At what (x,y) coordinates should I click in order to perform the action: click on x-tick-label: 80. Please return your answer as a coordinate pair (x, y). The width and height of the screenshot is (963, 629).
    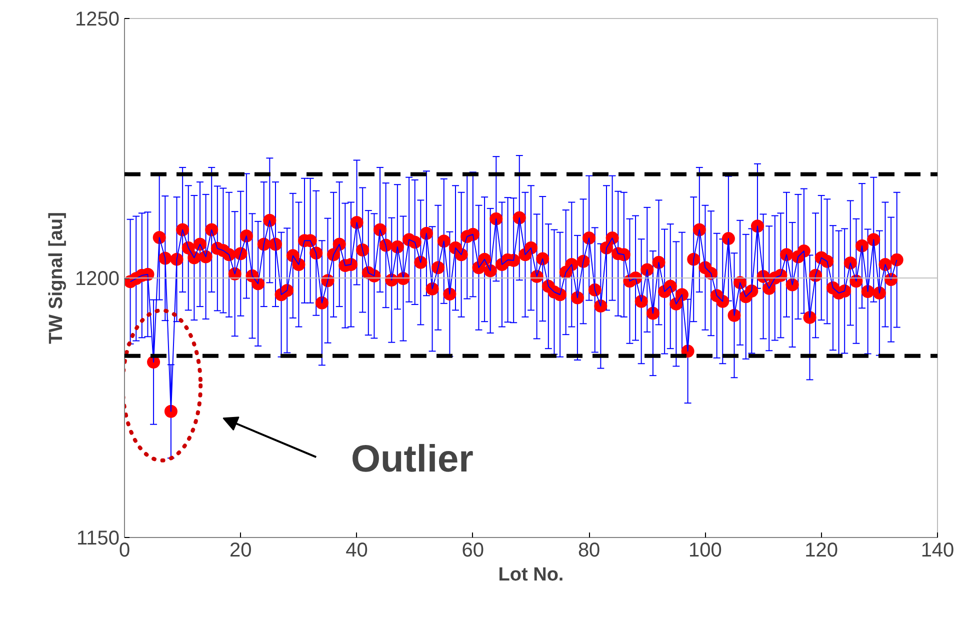
    Looking at the image, I should click on (589, 551).